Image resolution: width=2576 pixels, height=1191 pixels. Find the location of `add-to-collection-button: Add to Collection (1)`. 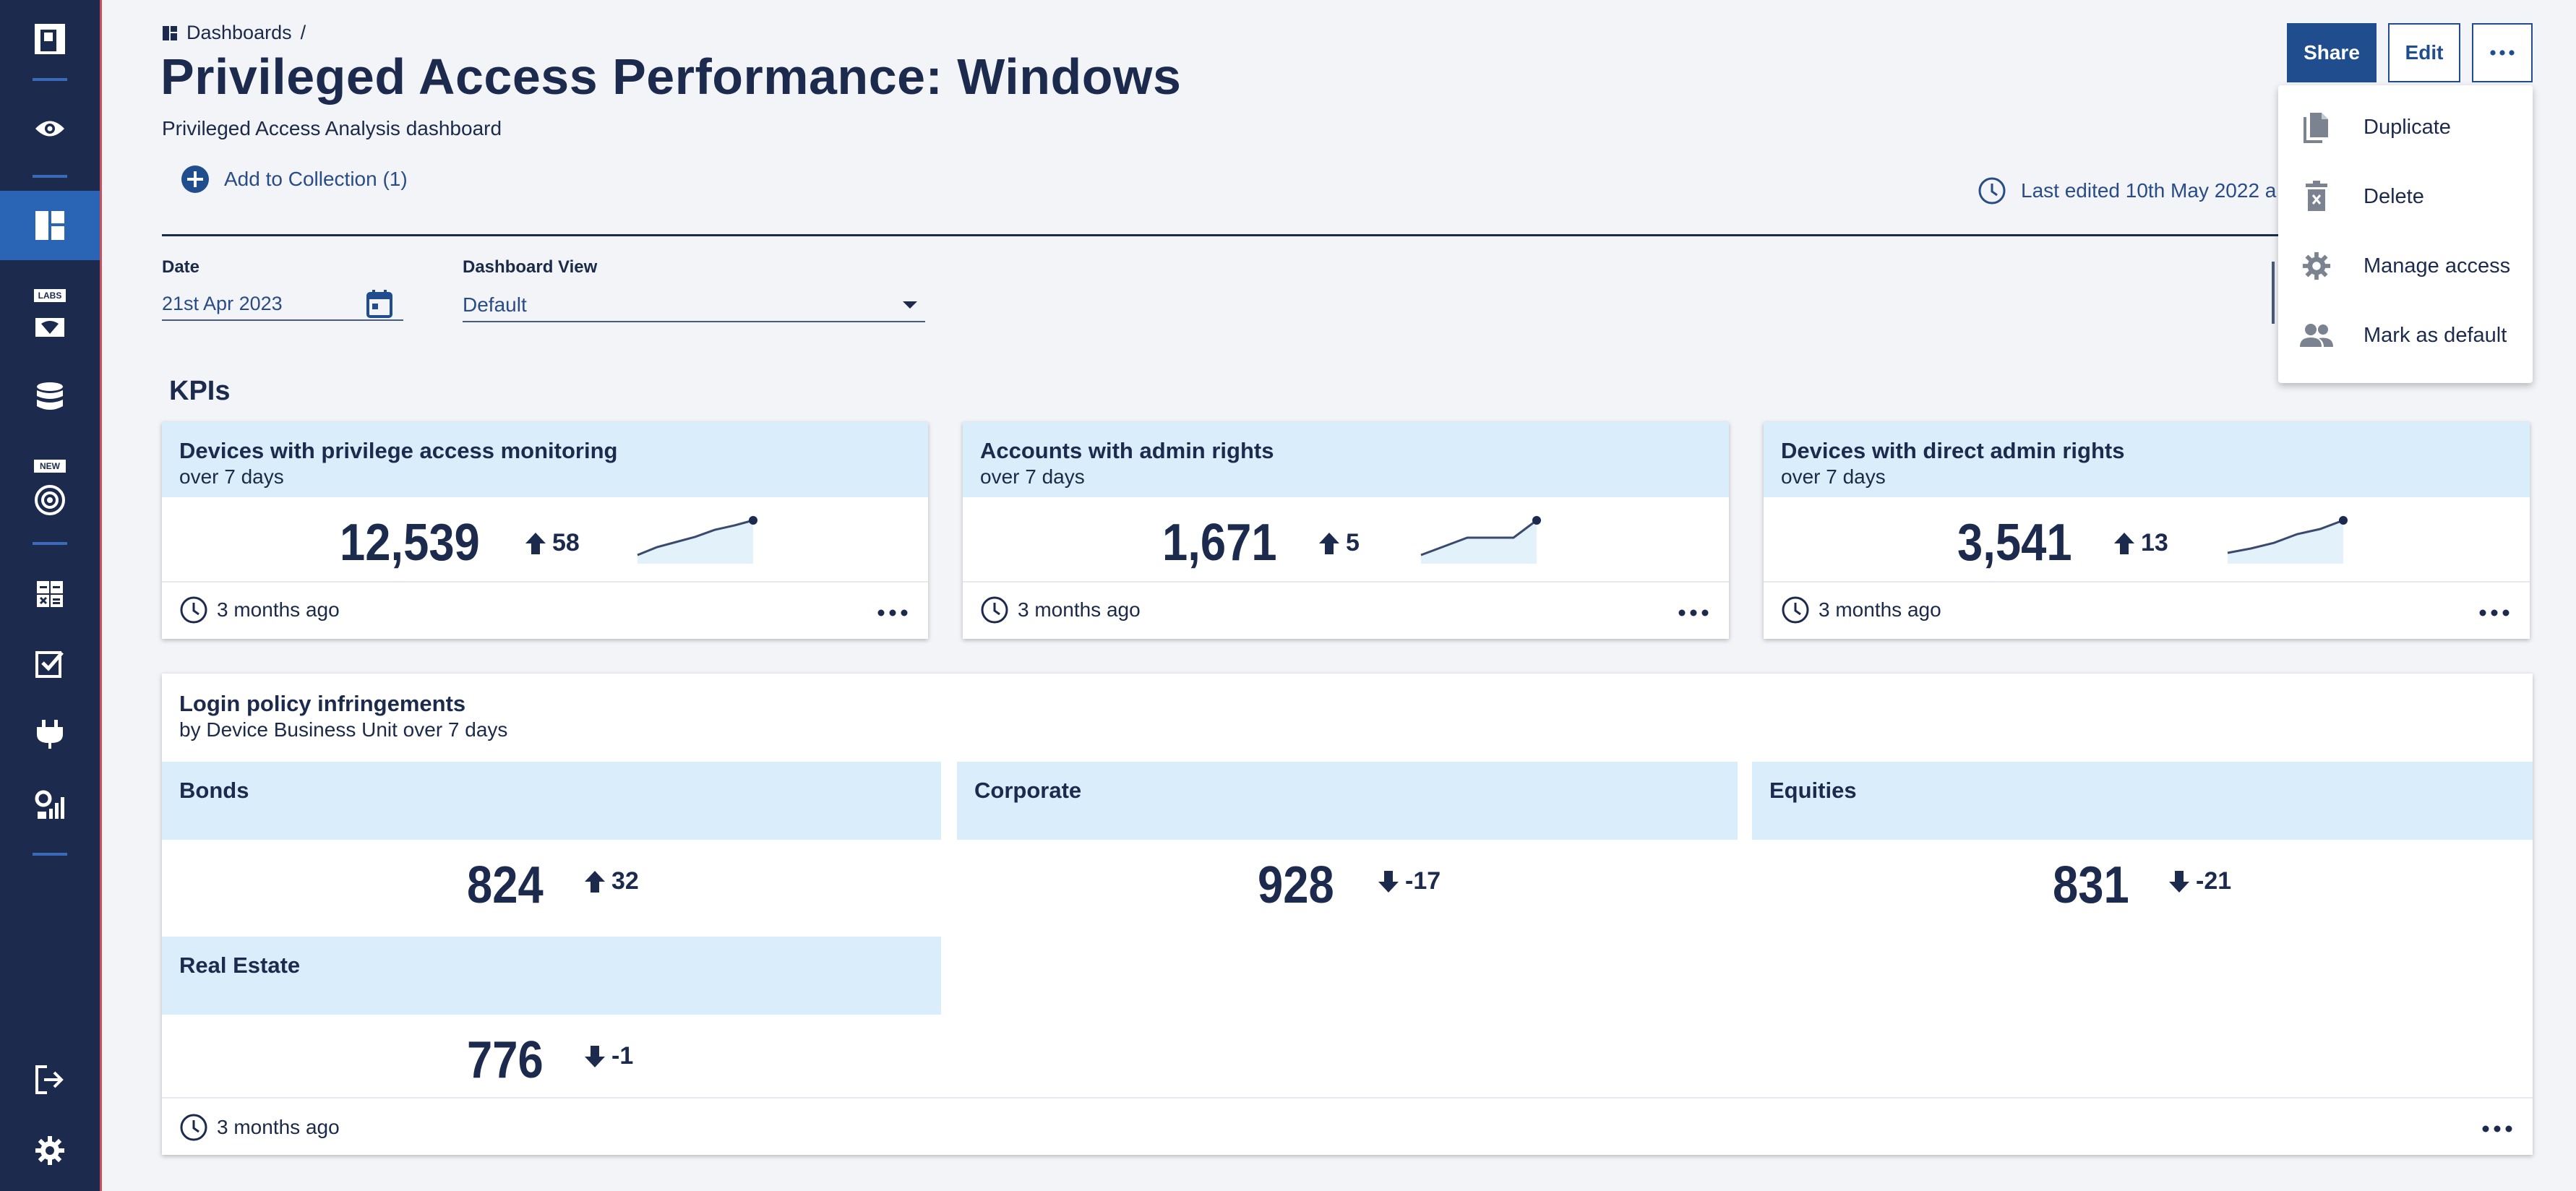

add-to-collection-button: Add to Collection (1) is located at coordinates (294, 179).